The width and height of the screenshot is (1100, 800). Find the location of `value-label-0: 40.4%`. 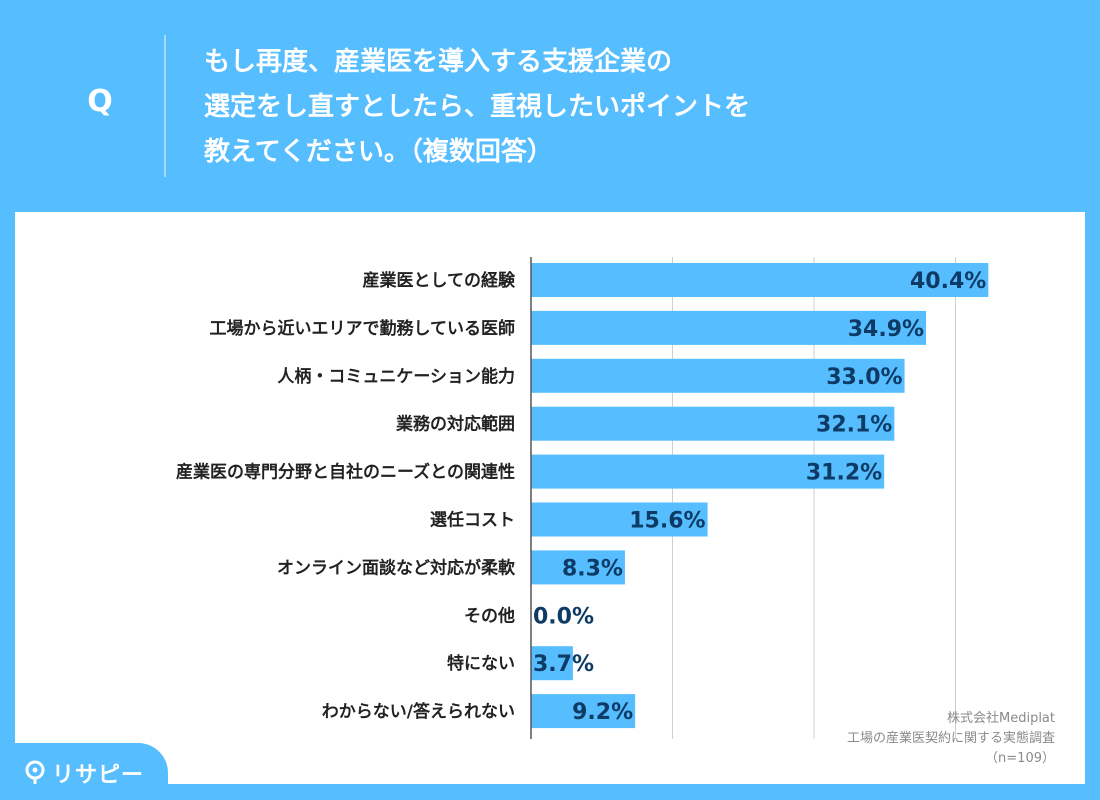

value-label-0: 40.4% is located at coordinates (948, 281).